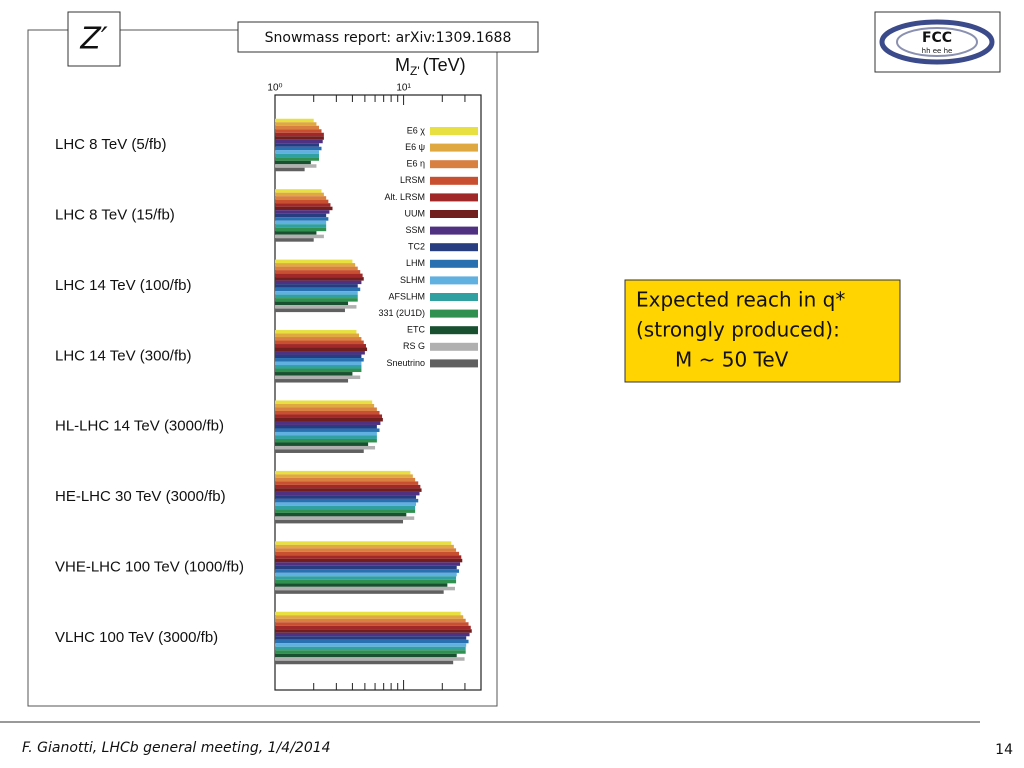  I want to click on legend-label: E6 ψ, so click(415, 147).